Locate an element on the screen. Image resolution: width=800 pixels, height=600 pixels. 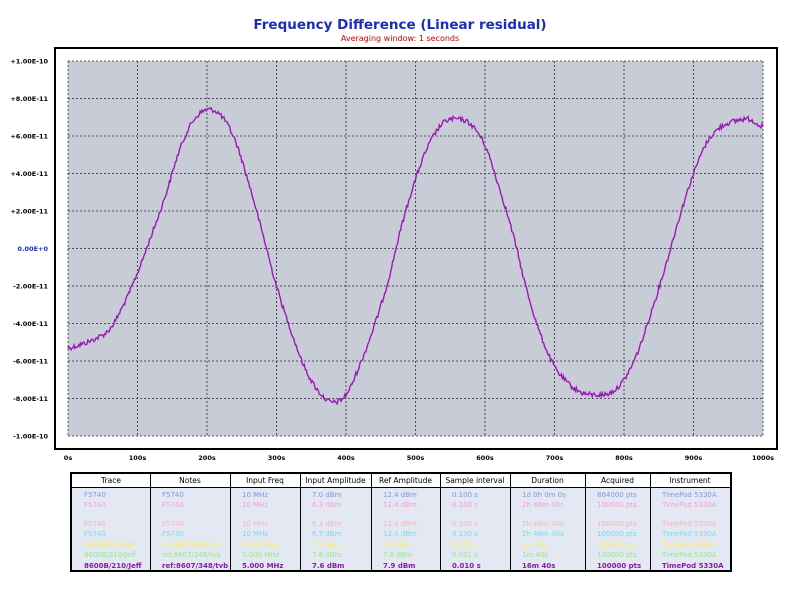
legend-header-cell: Ref Amplitude is located at coordinates (405, 481).